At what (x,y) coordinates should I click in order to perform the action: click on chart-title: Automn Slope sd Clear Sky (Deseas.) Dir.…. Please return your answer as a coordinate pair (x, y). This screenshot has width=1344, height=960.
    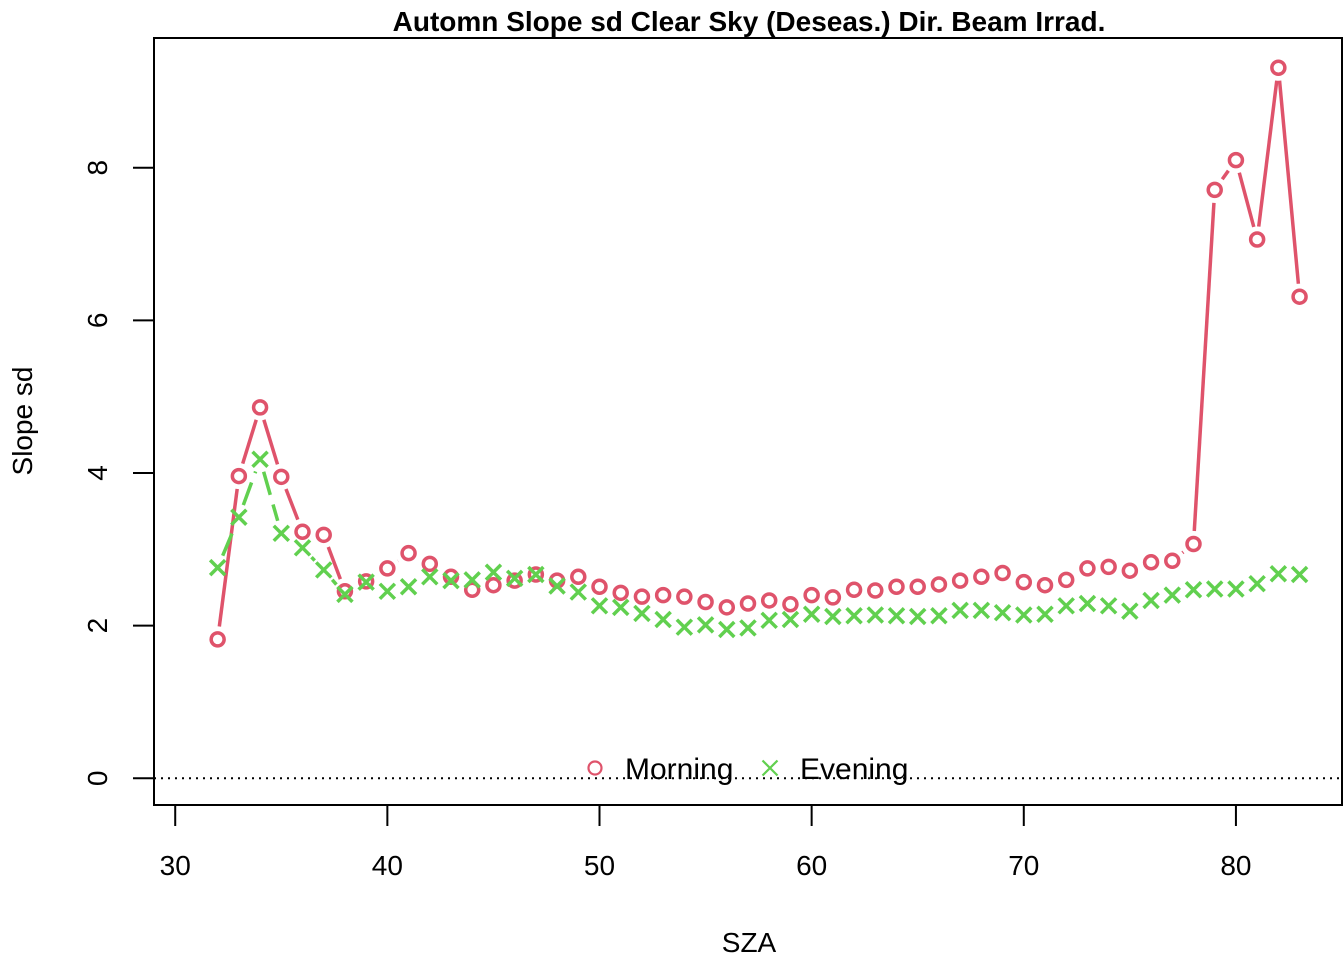
    Looking at the image, I should click on (749, 21).